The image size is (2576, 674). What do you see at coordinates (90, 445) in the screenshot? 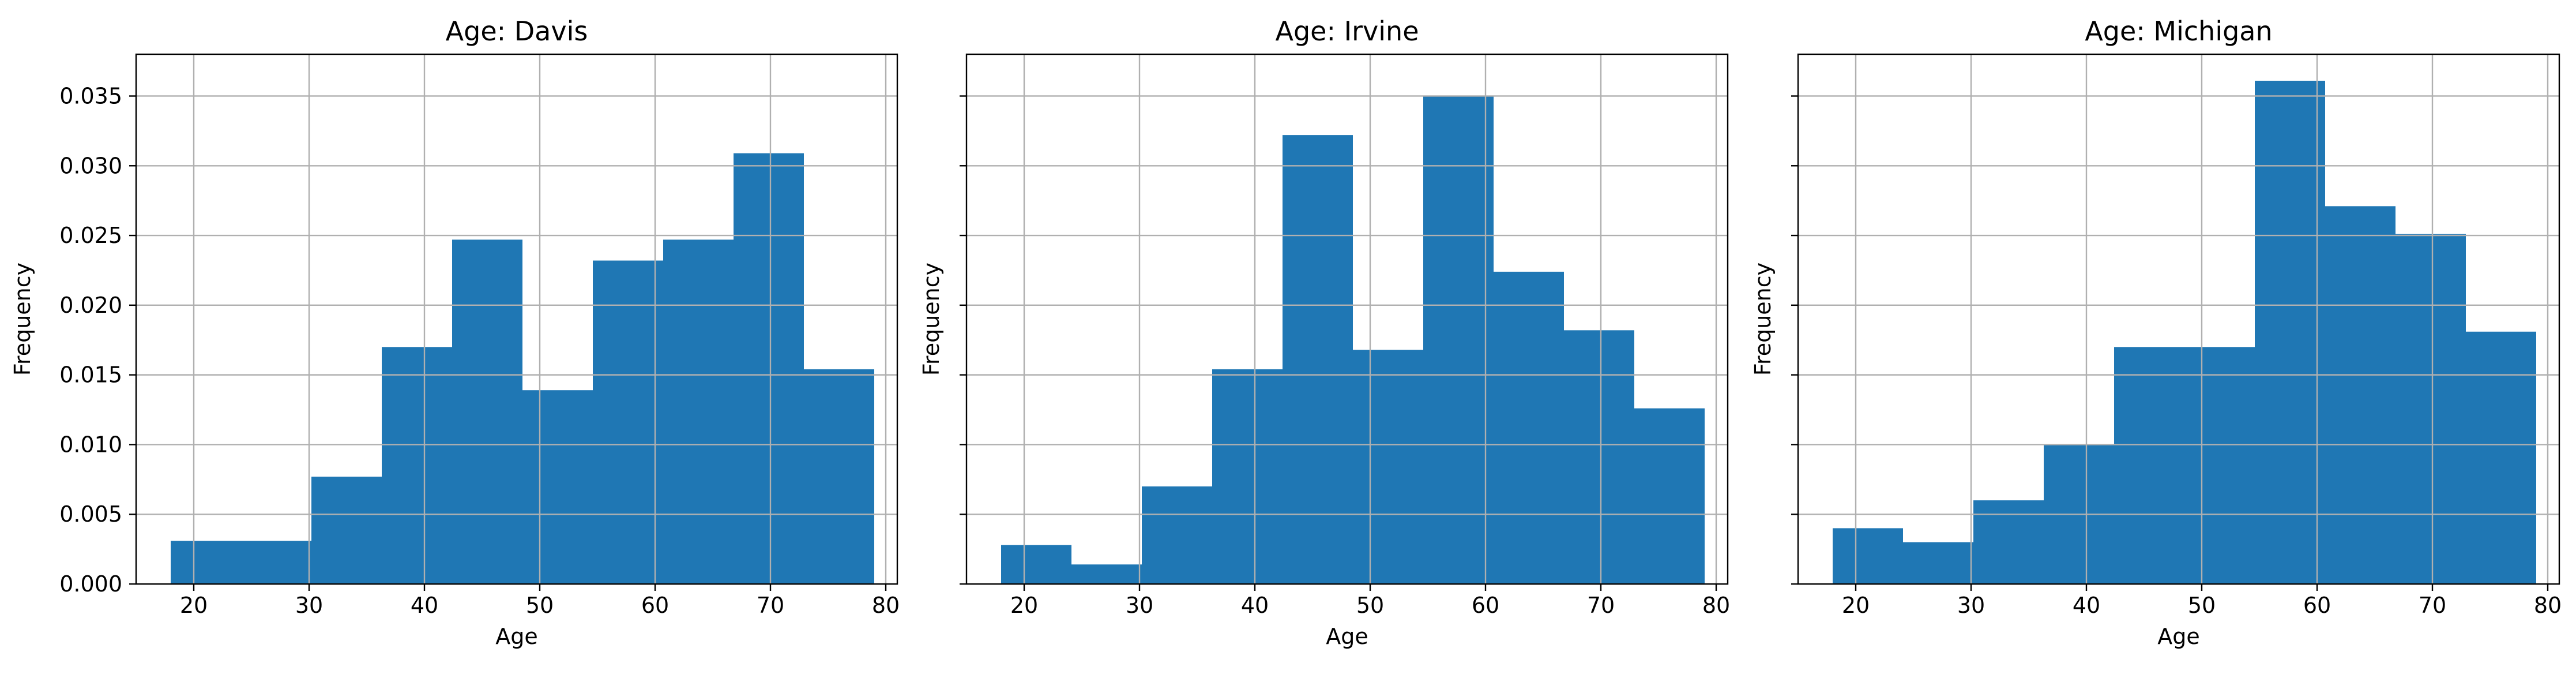
I see `y-tick-label: 0.010` at bounding box center [90, 445].